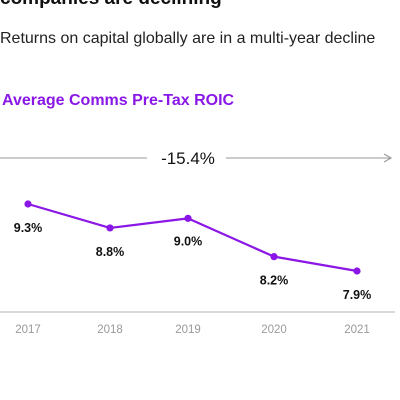  What do you see at coordinates (188, 218) in the screenshot?
I see `data-point-2019` at bounding box center [188, 218].